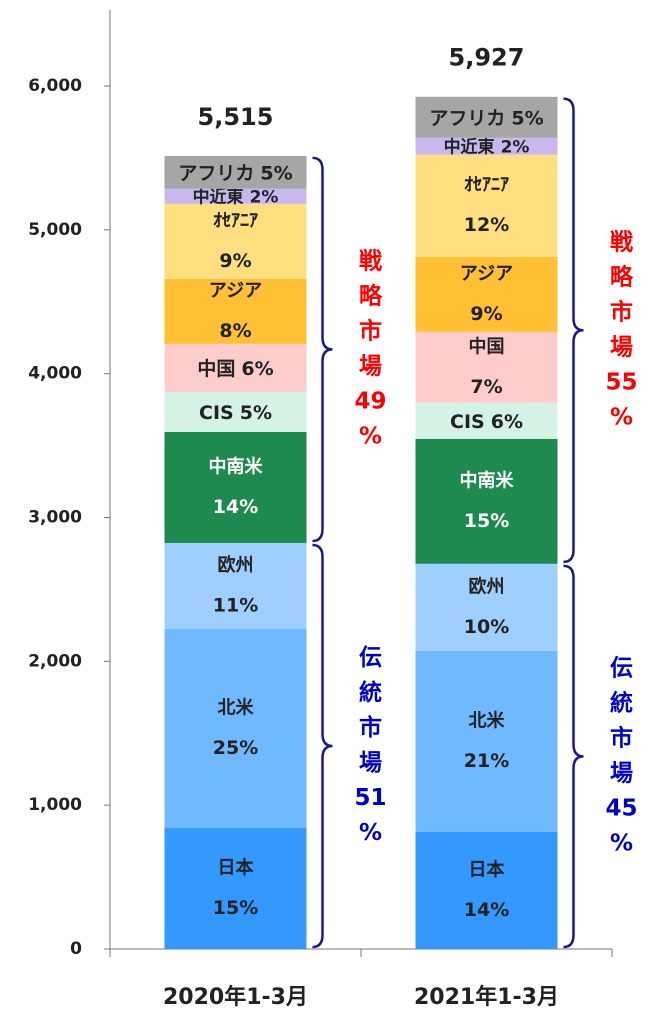  Describe the element at coordinates (235, 605) in the screenshot. I see `segment-label: 11%` at that location.